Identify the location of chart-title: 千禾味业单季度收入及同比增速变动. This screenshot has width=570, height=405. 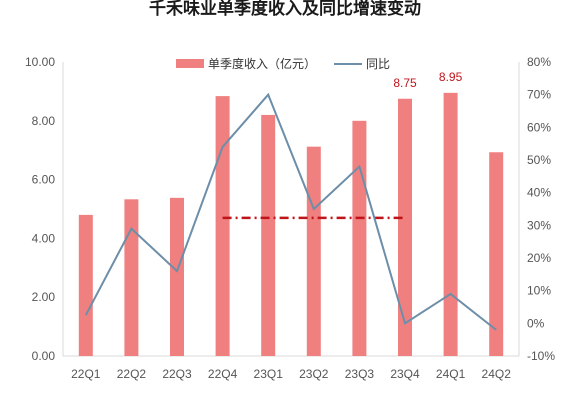
(285, 9).